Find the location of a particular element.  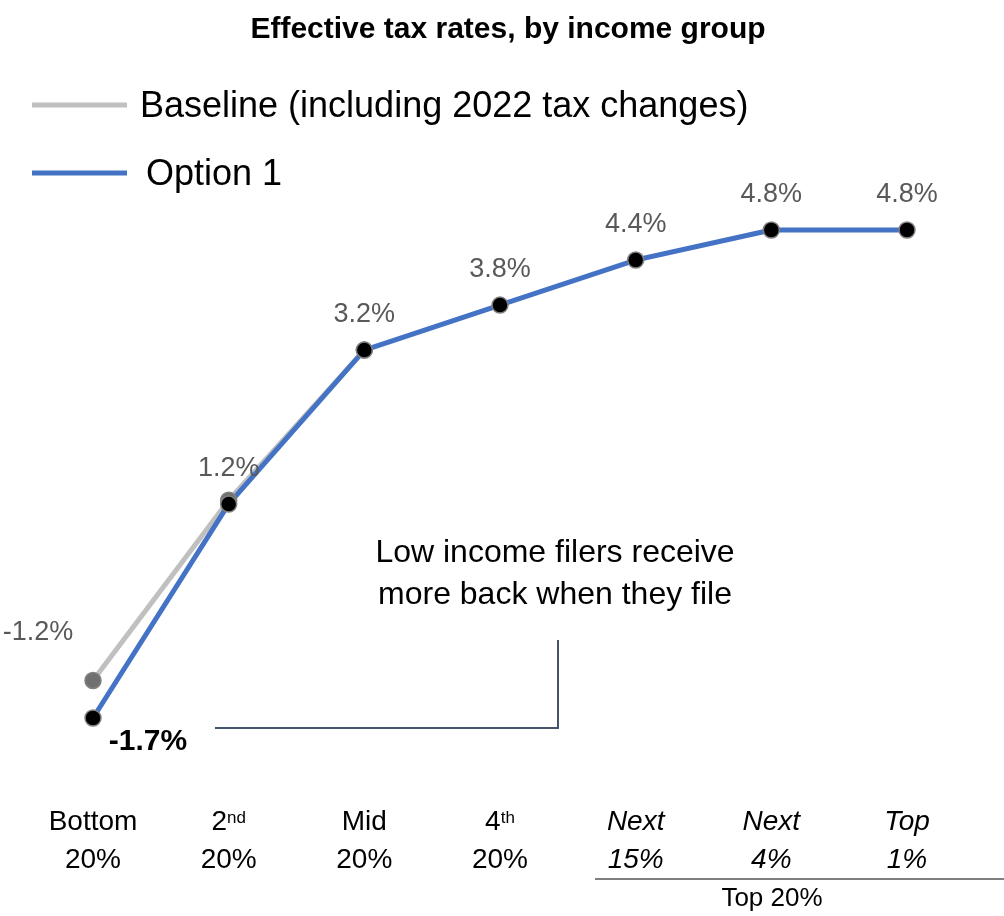

data-label: -1.2% is located at coordinates (38, 631).